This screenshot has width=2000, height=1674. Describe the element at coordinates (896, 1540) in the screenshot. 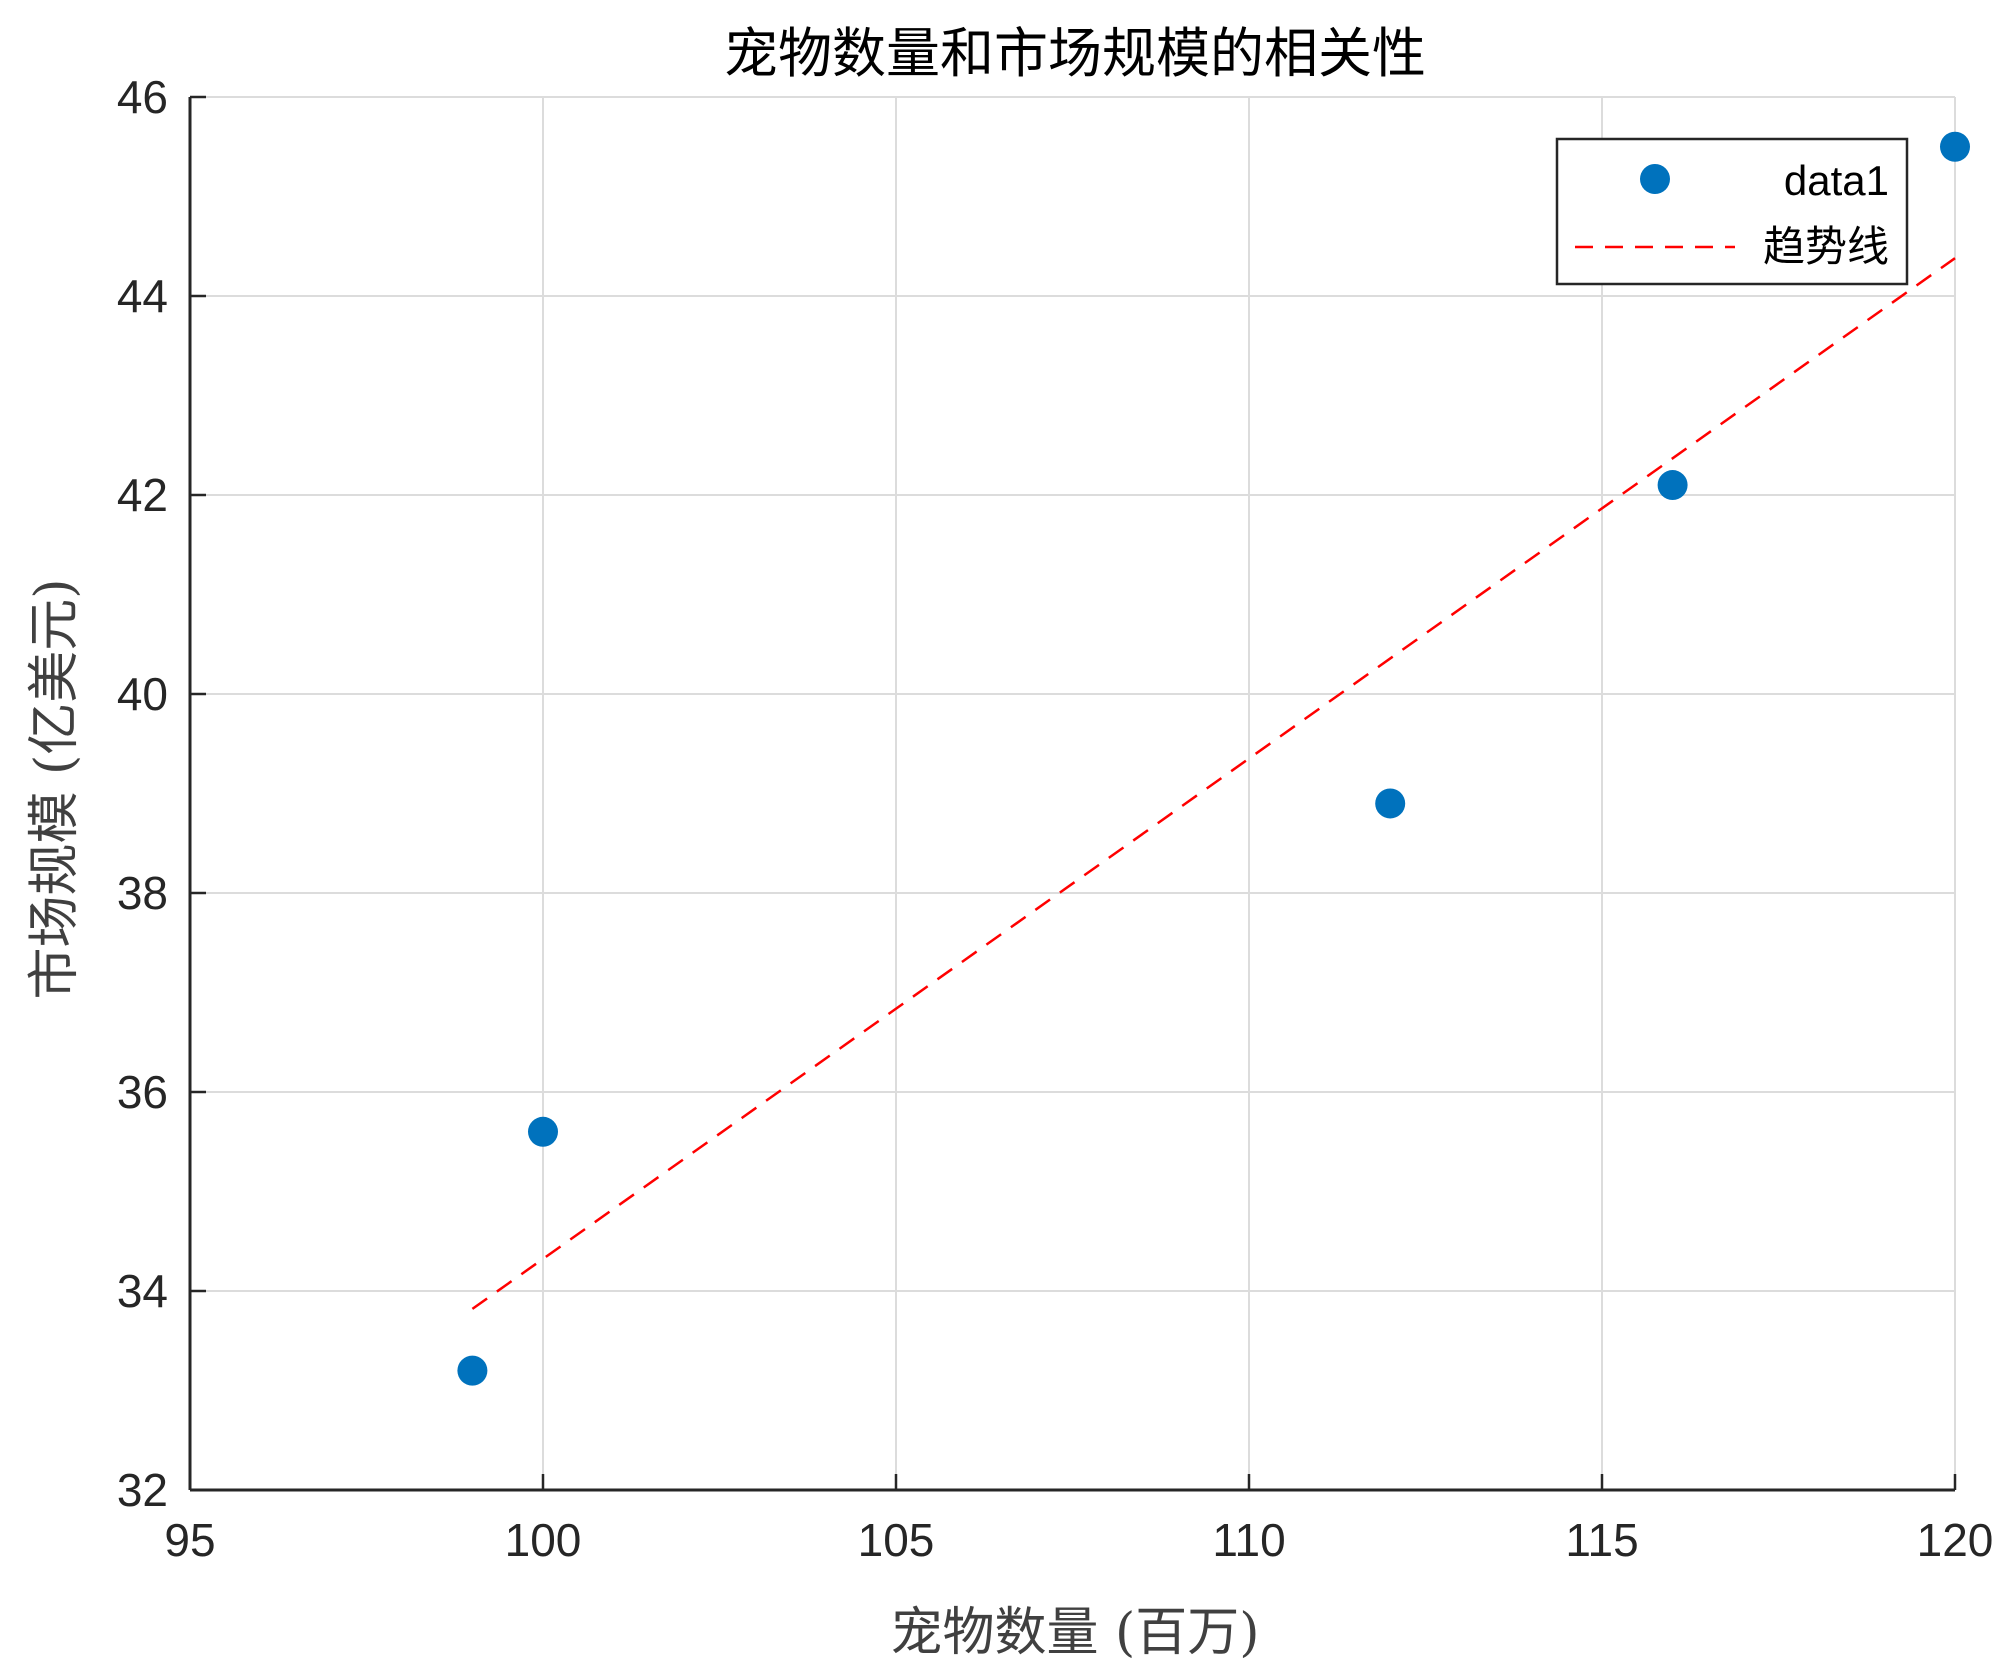

I see `x-tick-label: 105` at that location.